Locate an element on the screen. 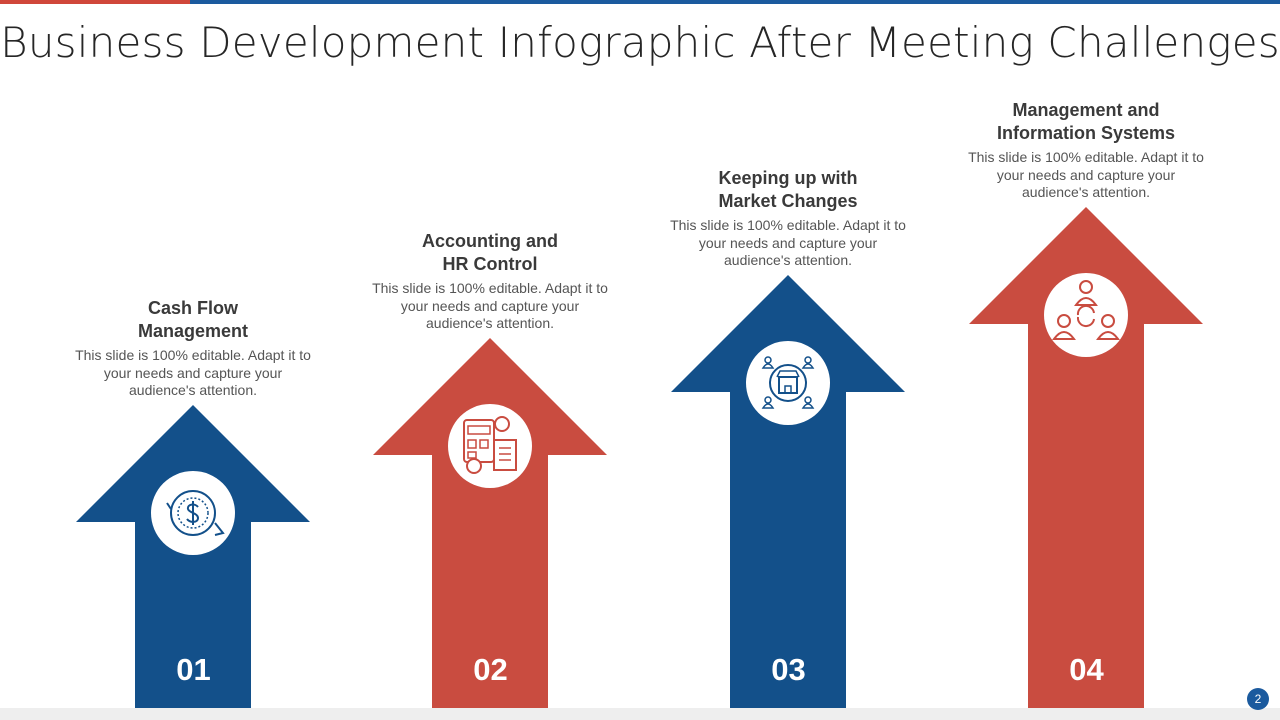 Image resolution: width=1280 pixels, height=720 pixels. icon-dollar is located at coordinates (193, 513).